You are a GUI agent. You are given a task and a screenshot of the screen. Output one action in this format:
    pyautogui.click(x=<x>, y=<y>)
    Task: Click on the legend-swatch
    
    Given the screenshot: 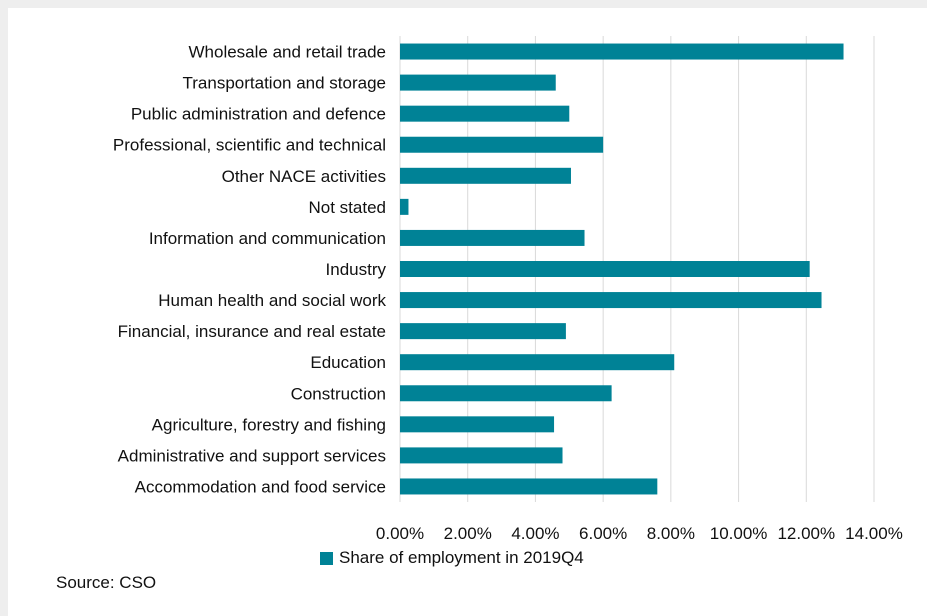 What is the action you would take?
    pyautogui.click(x=326, y=558)
    